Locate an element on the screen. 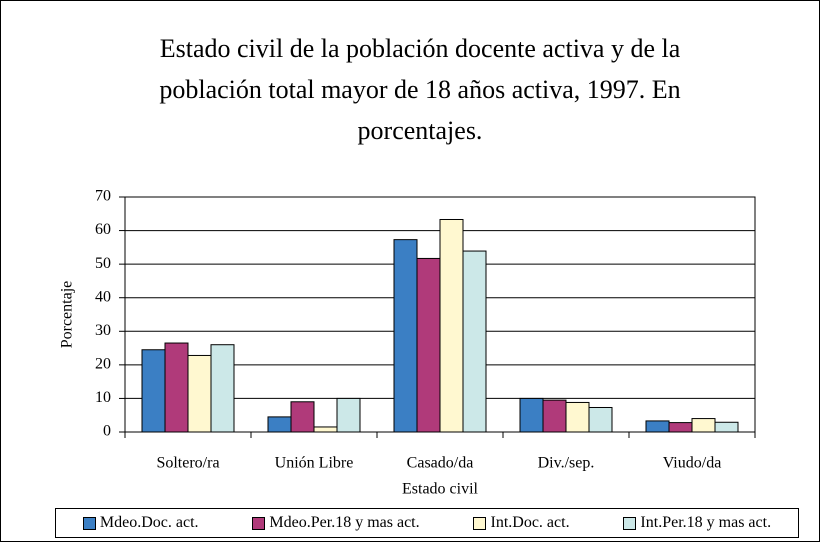  y-tick-label: 10 is located at coordinates (103, 397).